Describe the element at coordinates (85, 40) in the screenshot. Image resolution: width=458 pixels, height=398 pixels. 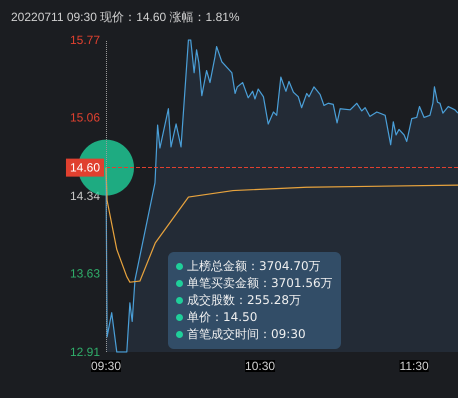
I see `y-tick-label: 15.77` at that location.